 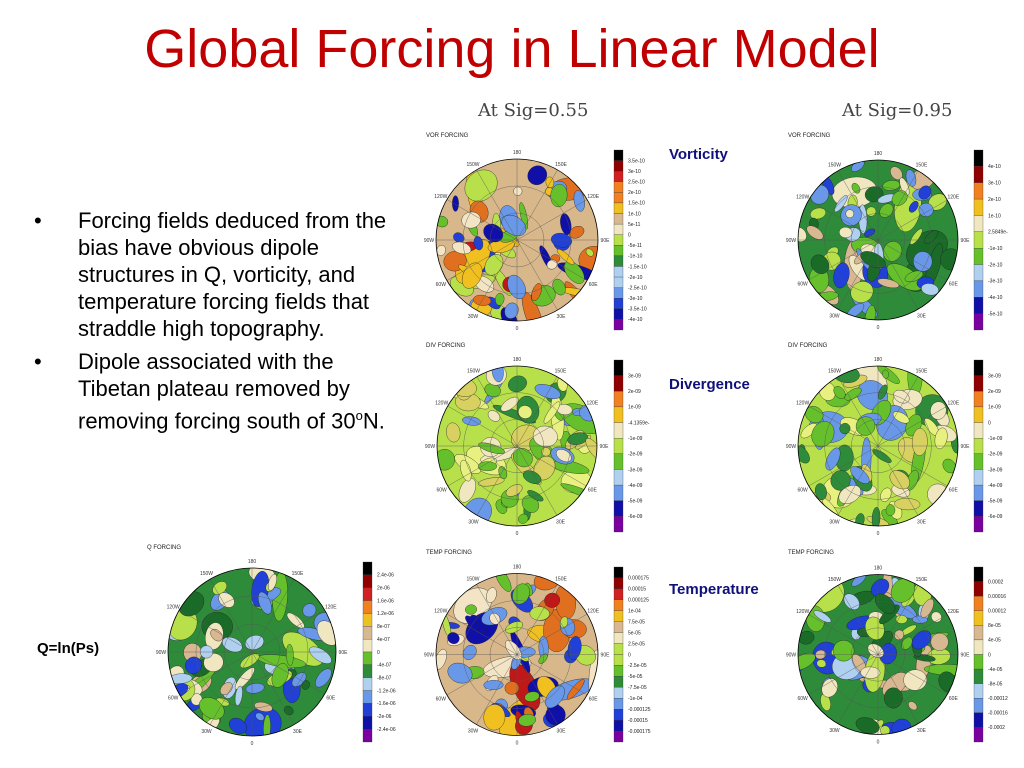 I want to click on legend-label: -0.00016, so click(x=998, y=714).